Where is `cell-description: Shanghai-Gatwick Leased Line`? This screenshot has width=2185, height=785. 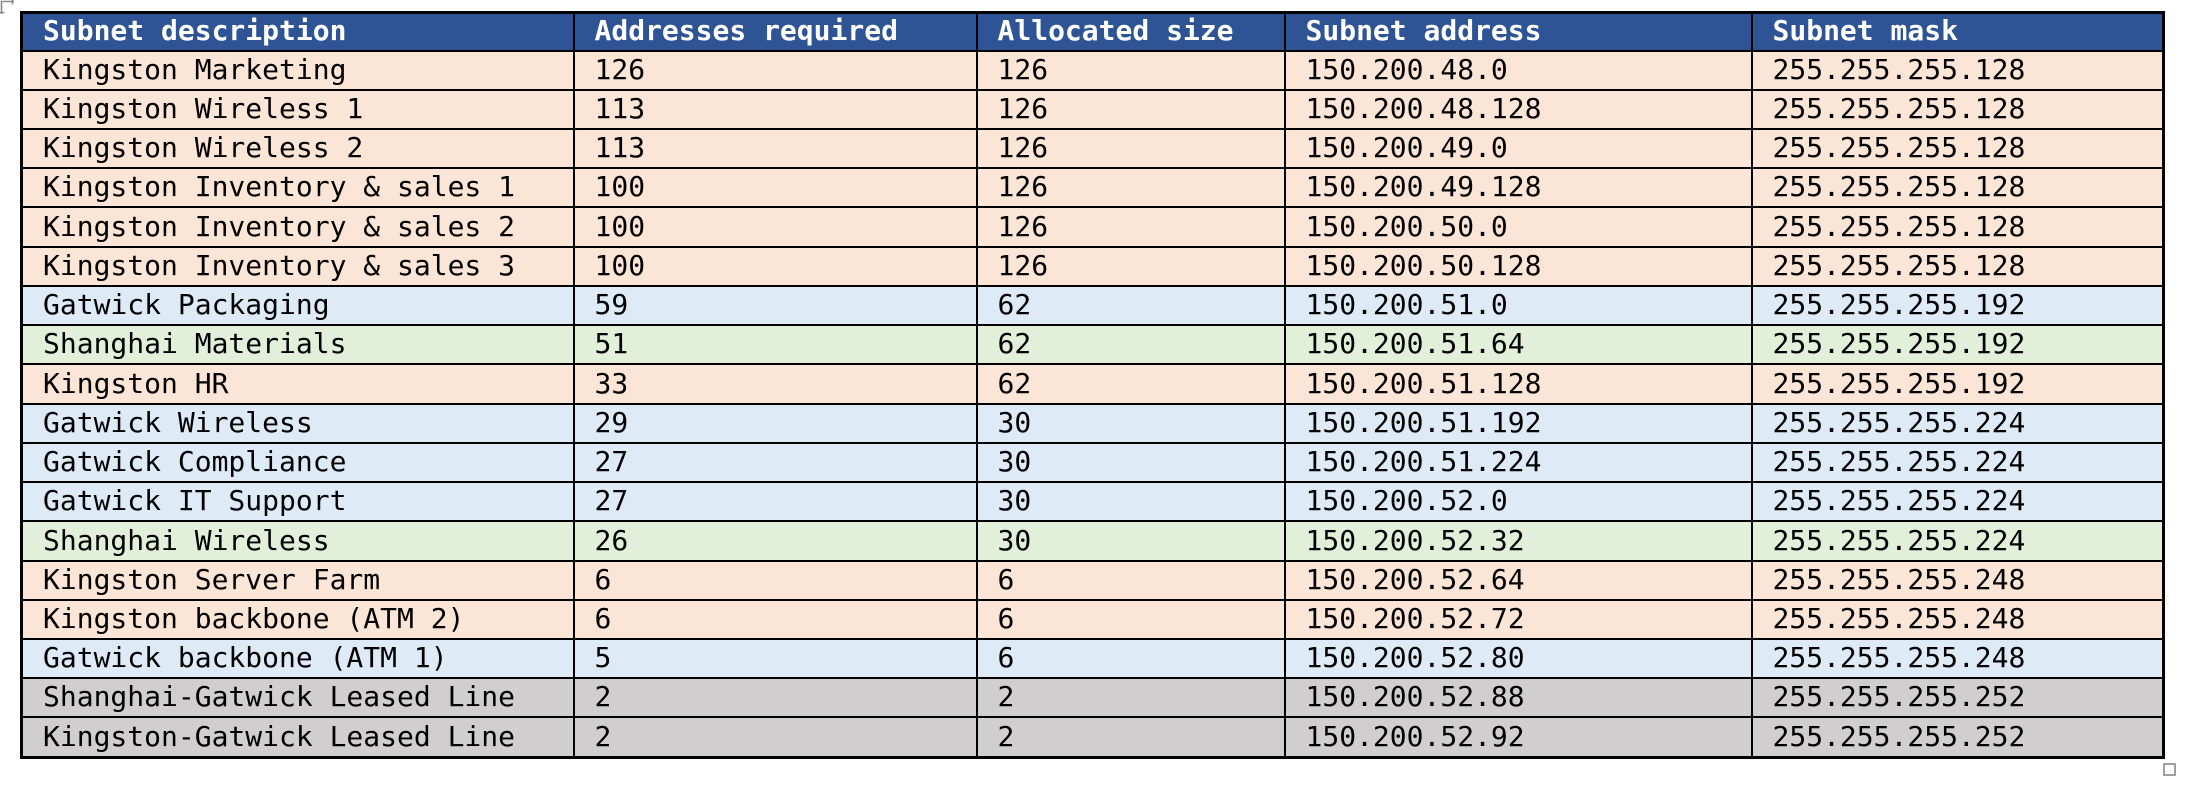 cell-description: Shanghai-Gatwick Leased Line is located at coordinates (297, 698).